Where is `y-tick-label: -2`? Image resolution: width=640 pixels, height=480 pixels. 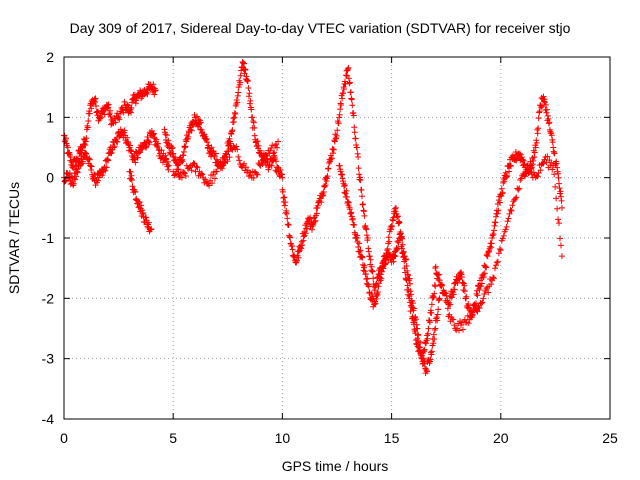
y-tick-label: -2 is located at coordinates (48, 298).